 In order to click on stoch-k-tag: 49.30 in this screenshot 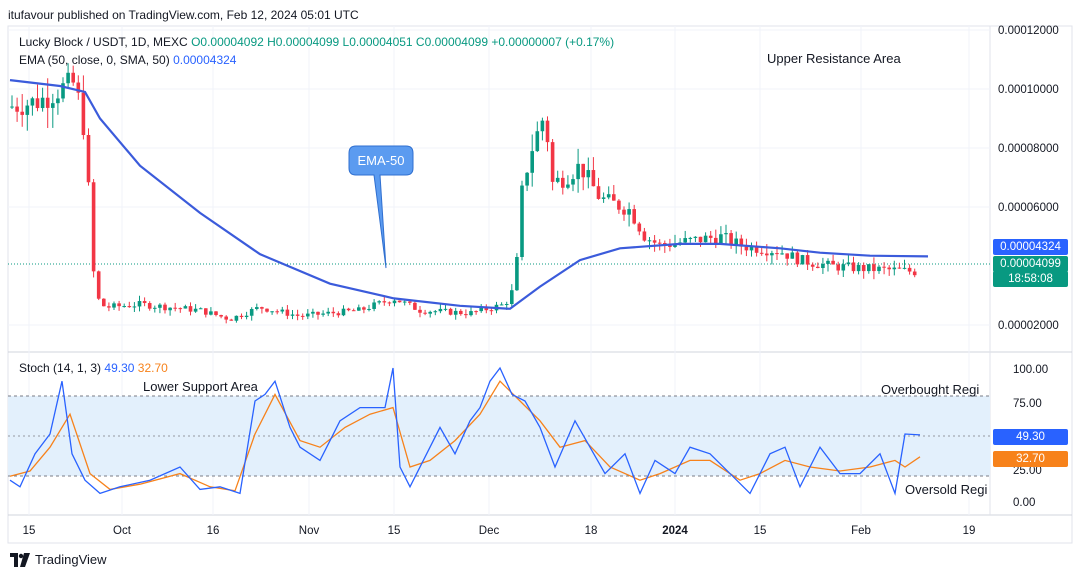, I will do `click(1030, 437)`.